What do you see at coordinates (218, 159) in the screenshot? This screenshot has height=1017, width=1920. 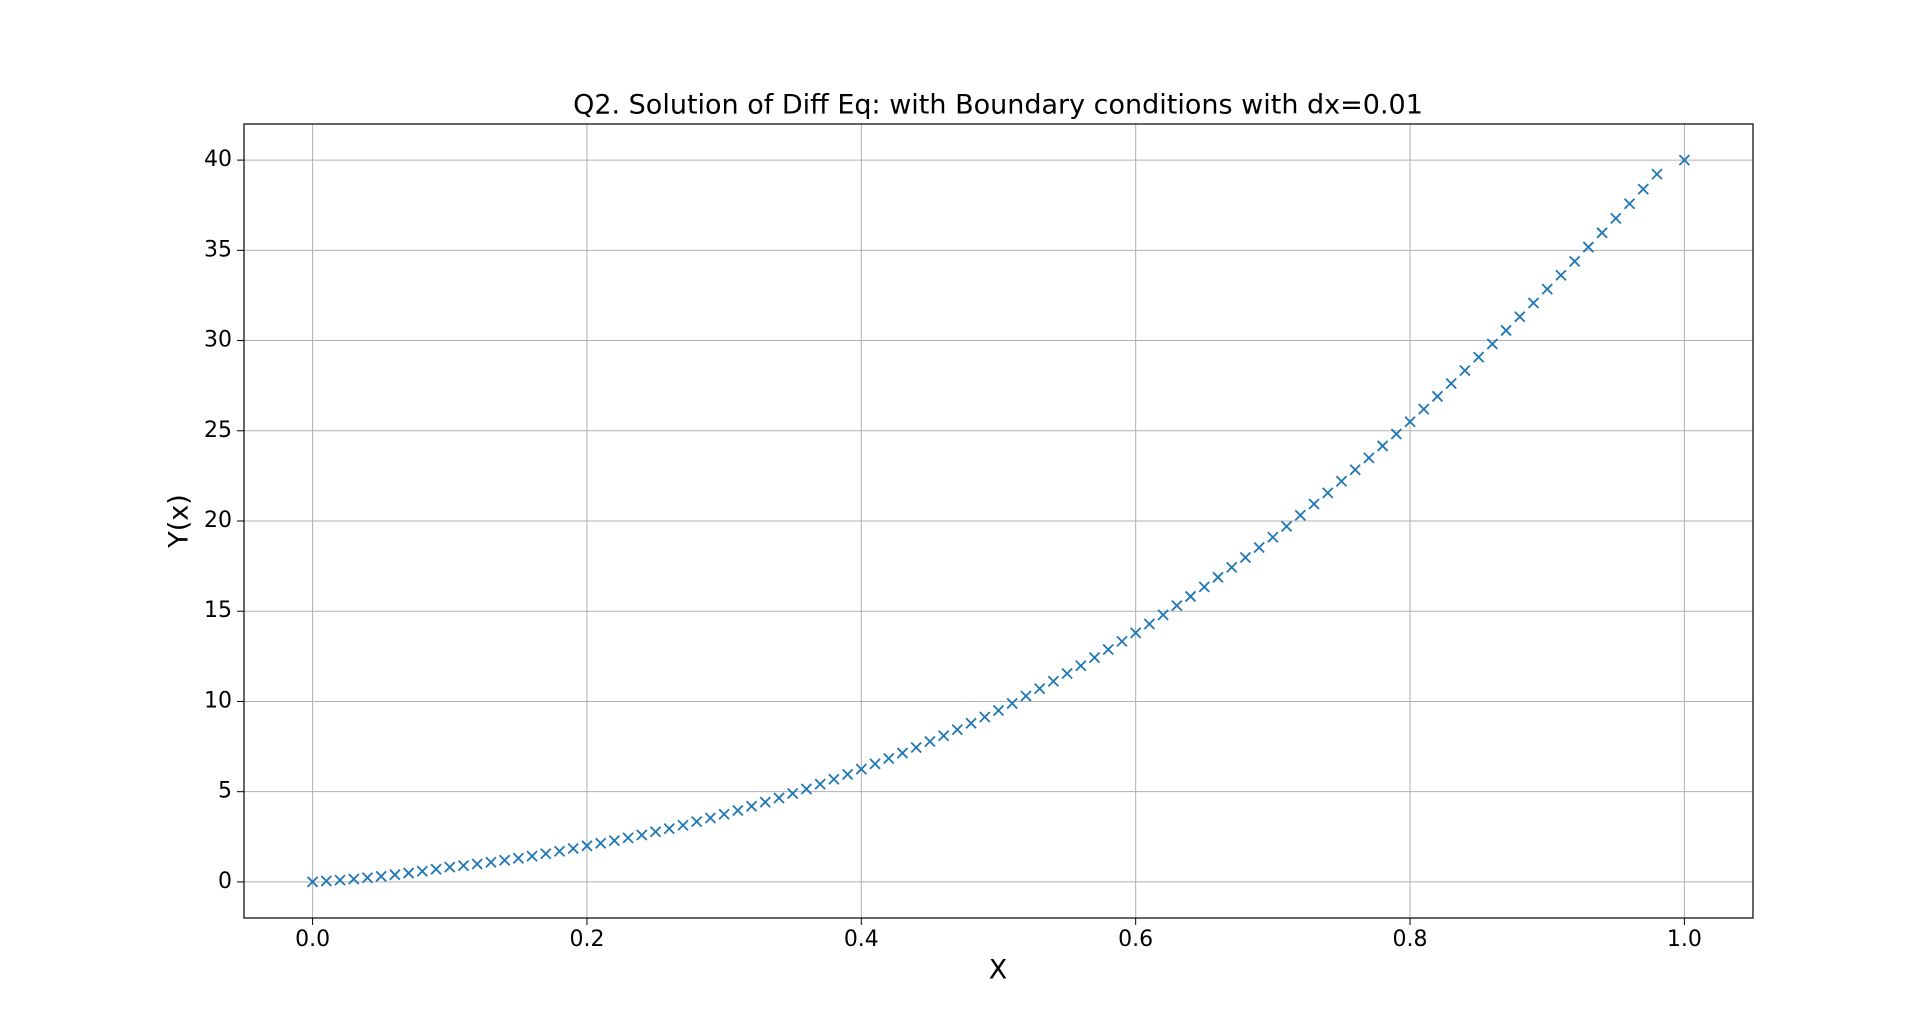 I see `y-tick-label: 40` at bounding box center [218, 159].